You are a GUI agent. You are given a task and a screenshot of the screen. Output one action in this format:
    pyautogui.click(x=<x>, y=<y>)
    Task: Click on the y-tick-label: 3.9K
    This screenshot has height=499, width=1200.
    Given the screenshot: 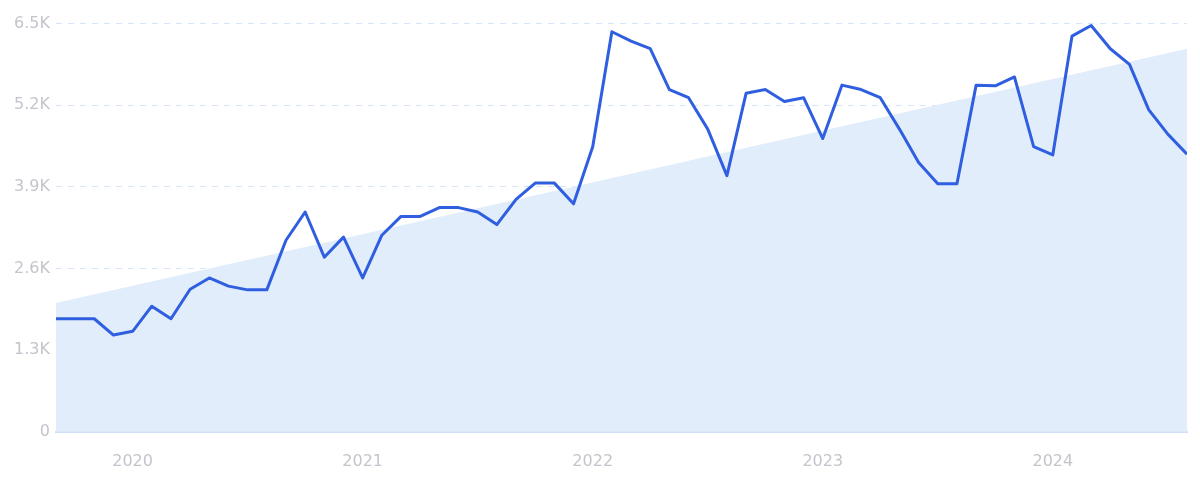 What is the action you would take?
    pyautogui.click(x=32, y=186)
    